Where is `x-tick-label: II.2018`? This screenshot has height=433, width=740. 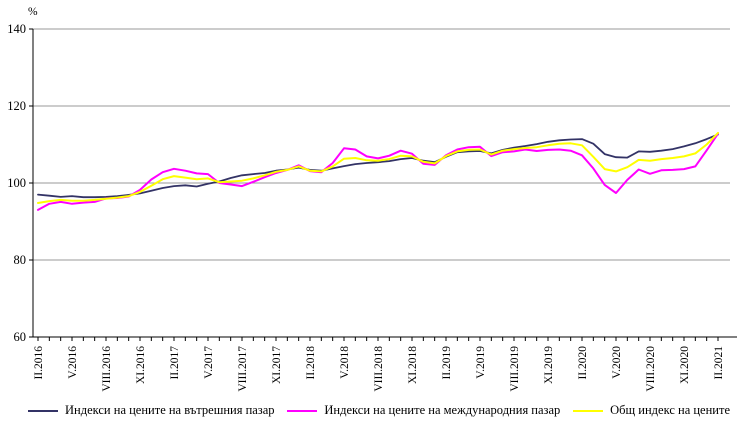 x-tick-label: II.2018 is located at coordinates (311, 363).